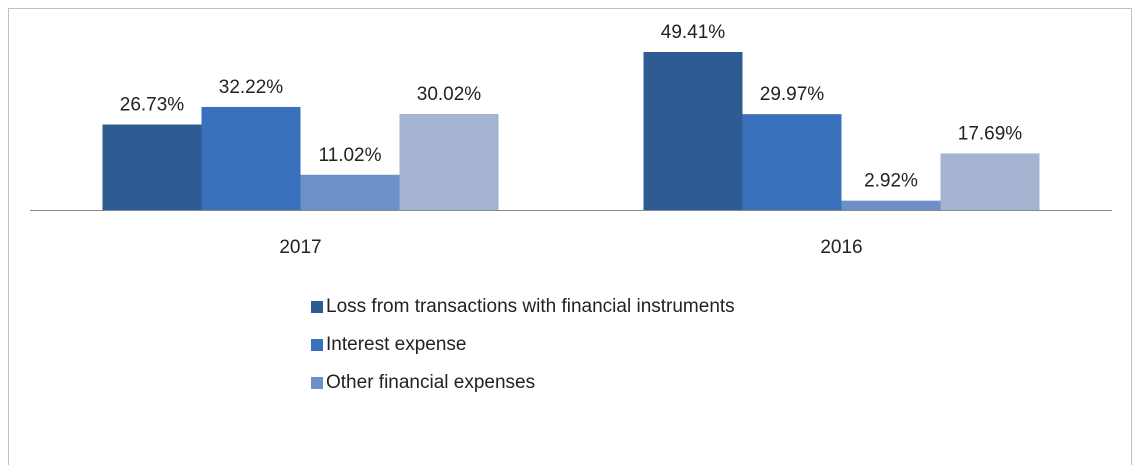  What do you see at coordinates (152, 105) in the screenshot?
I see `data-label: 26.73%` at bounding box center [152, 105].